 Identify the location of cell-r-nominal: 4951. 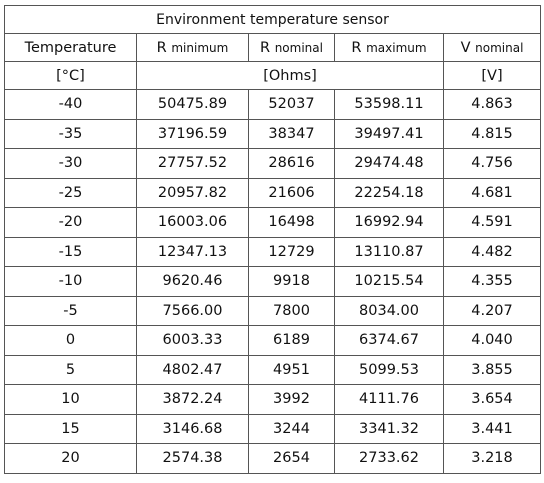
(291, 369).